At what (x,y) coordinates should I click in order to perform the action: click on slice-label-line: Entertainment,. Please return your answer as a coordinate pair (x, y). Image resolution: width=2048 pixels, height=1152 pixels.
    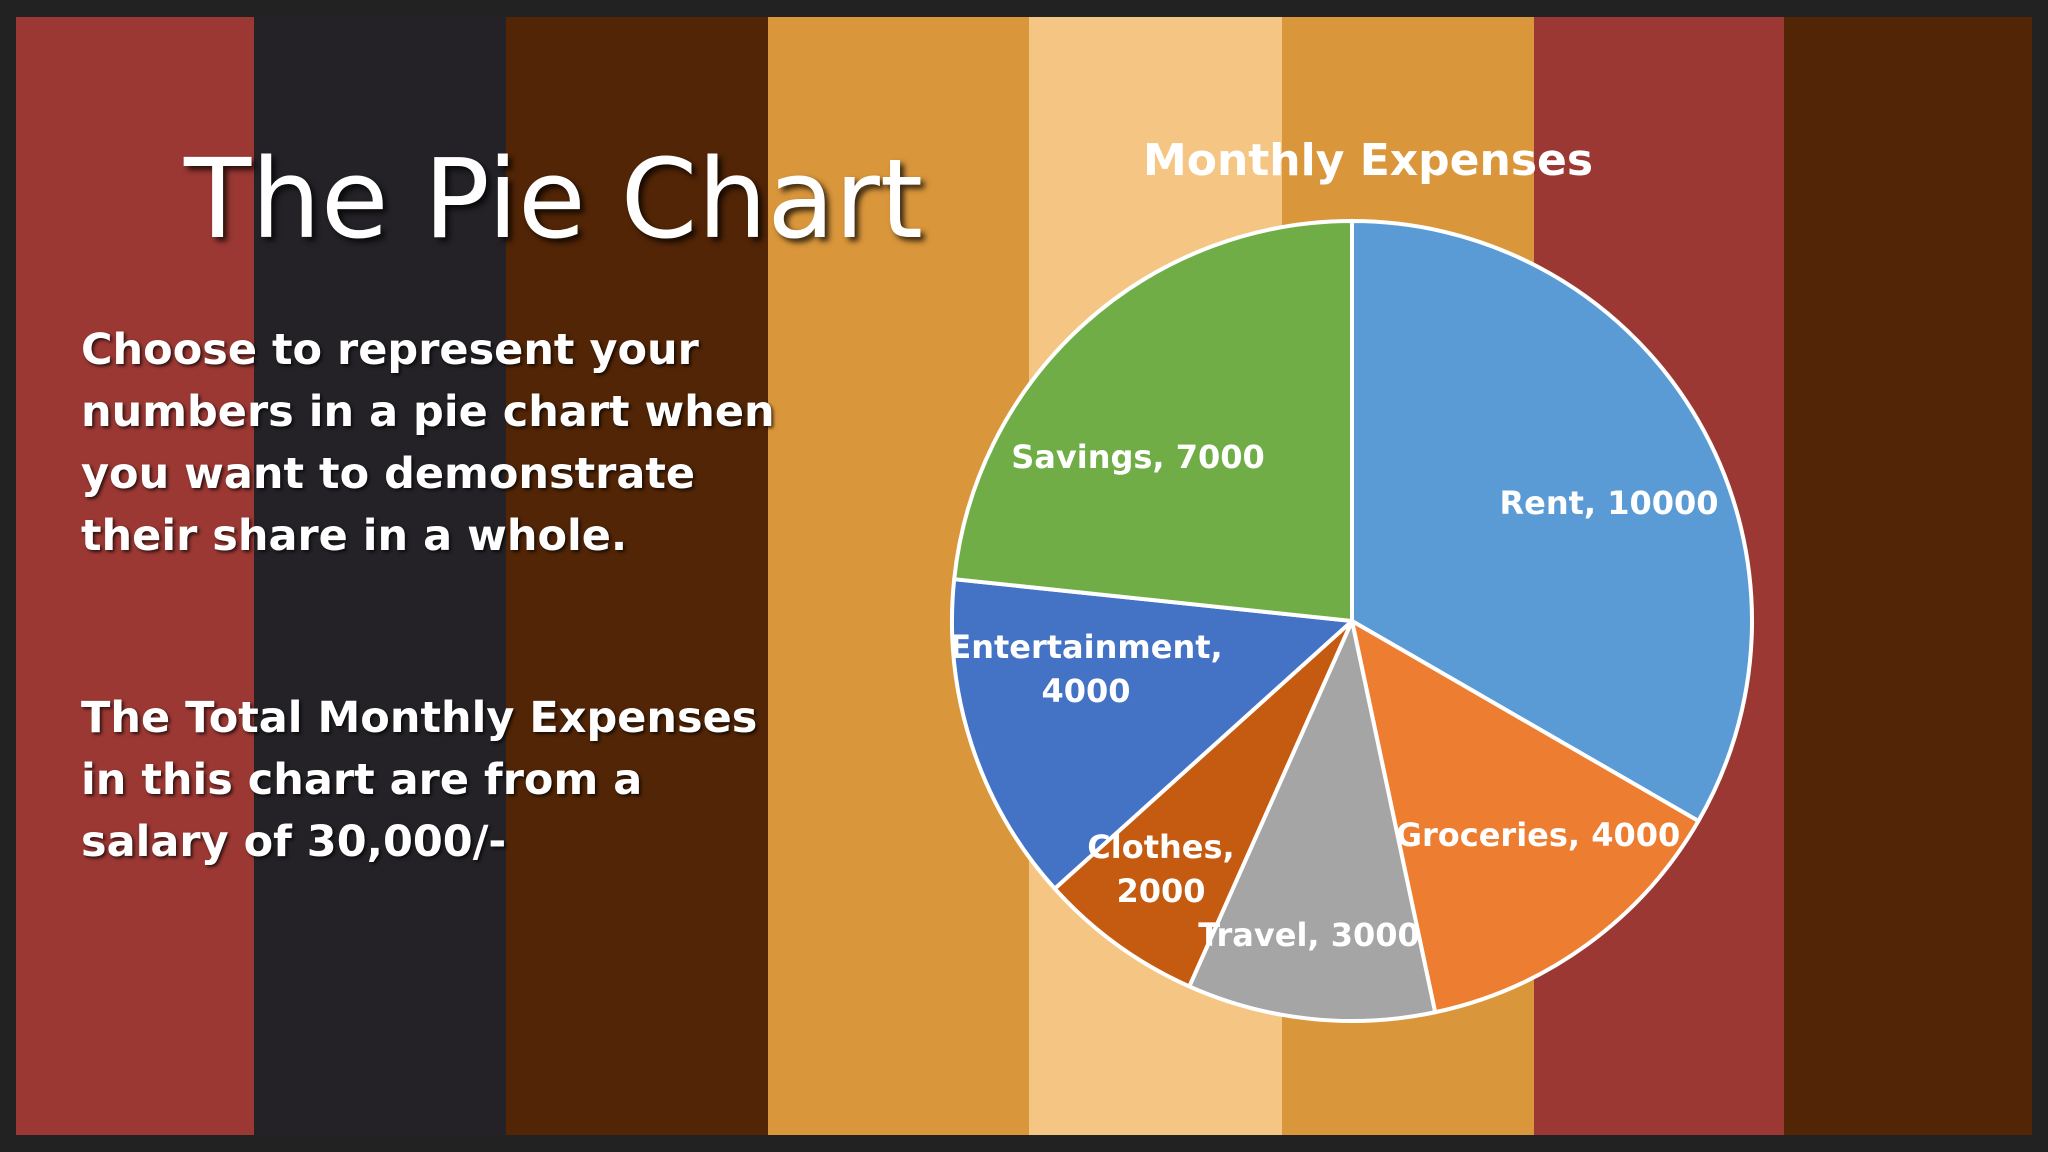
    Looking at the image, I should click on (1085, 647).